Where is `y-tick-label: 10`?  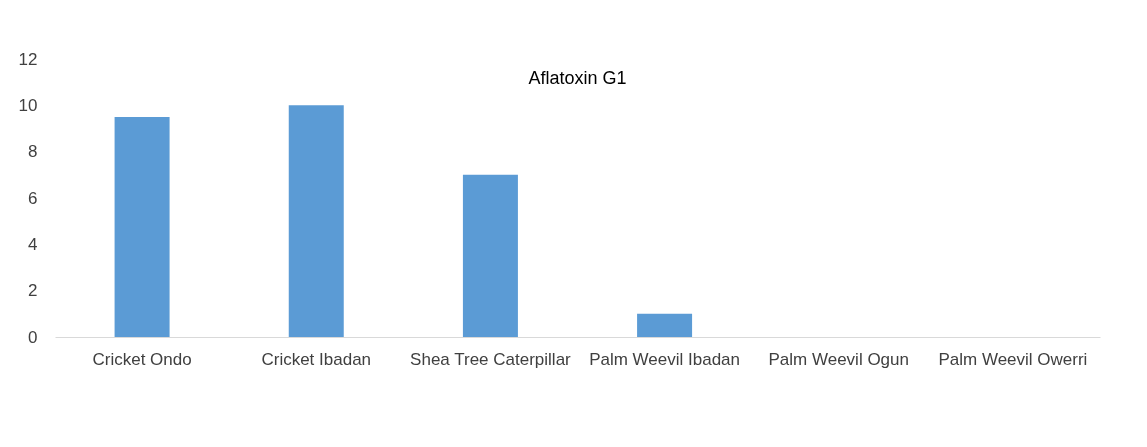
y-tick-label: 10 is located at coordinates (28, 105).